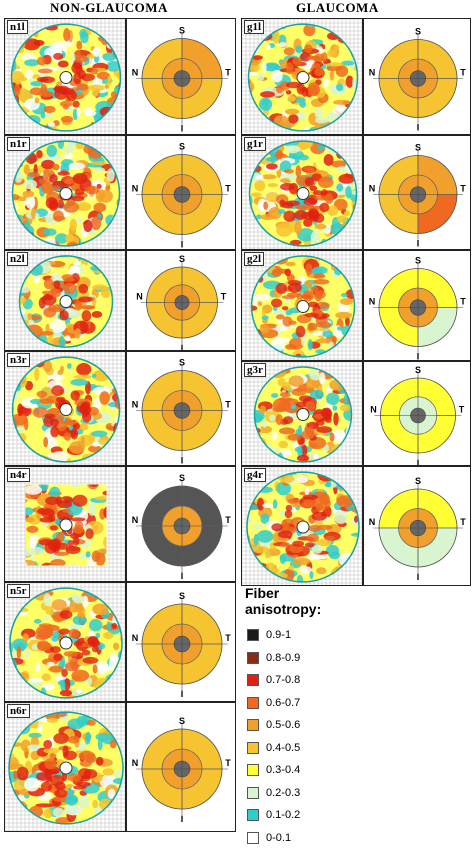 The height and width of the screenshot is (848, 474). I want to click on legend-item: 0.7-0.8, so click(273, 680).